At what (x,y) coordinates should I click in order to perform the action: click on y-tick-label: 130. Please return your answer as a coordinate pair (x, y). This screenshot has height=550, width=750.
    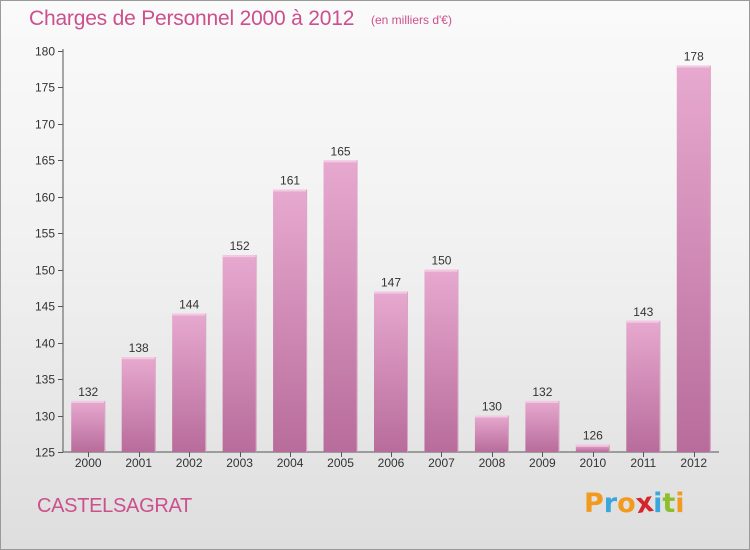
    Looking at the image, I should click on (45, 417).